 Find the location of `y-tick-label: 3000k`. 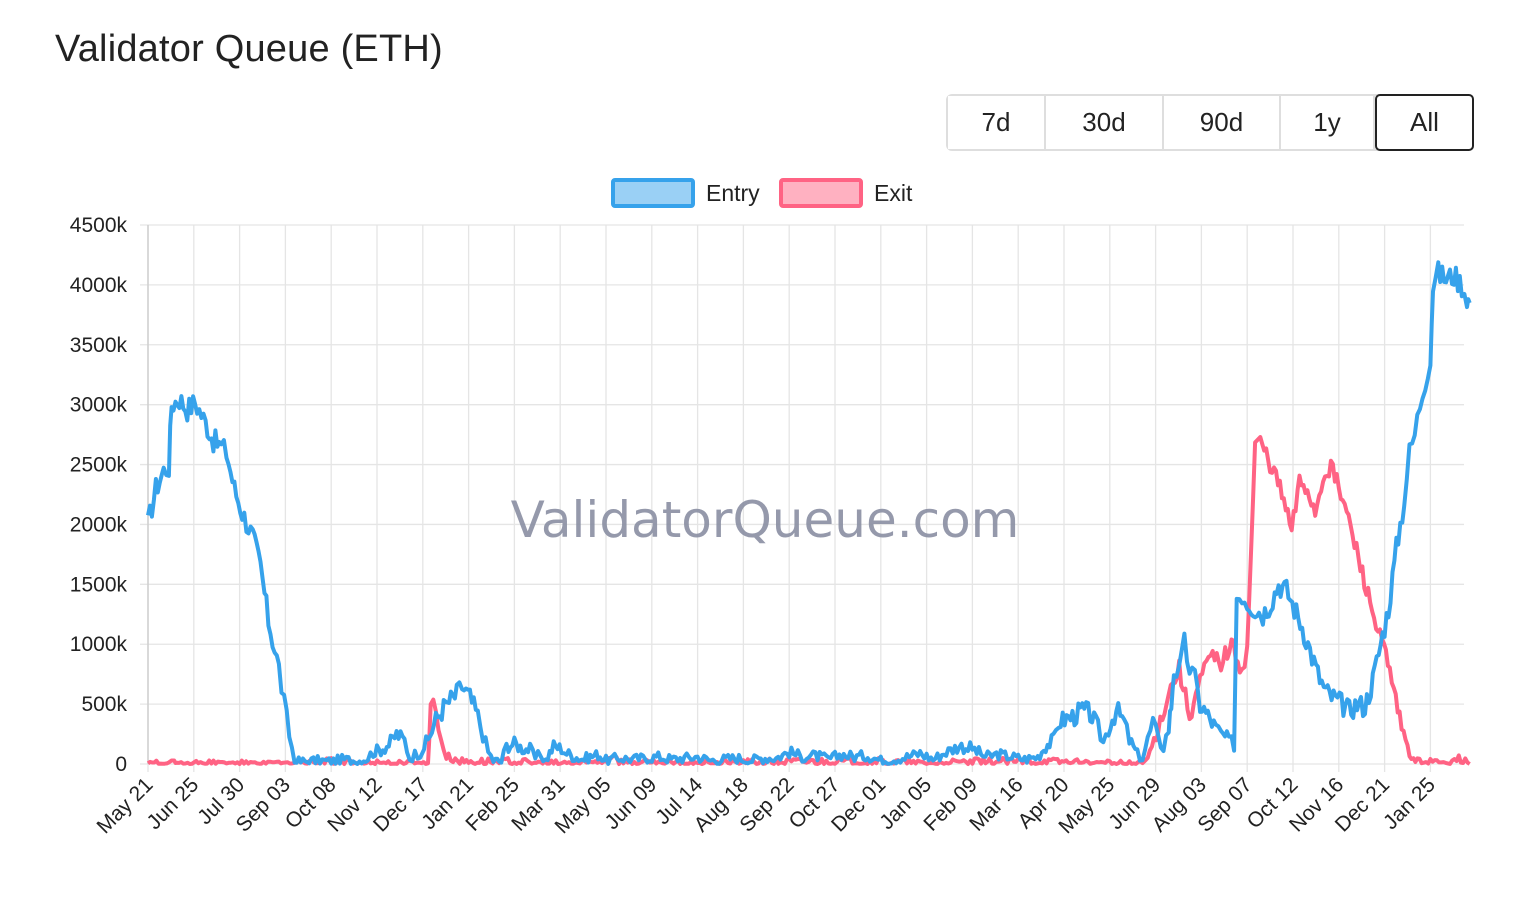

y-tick-label: 3000k is located at coordinates (99, 405).